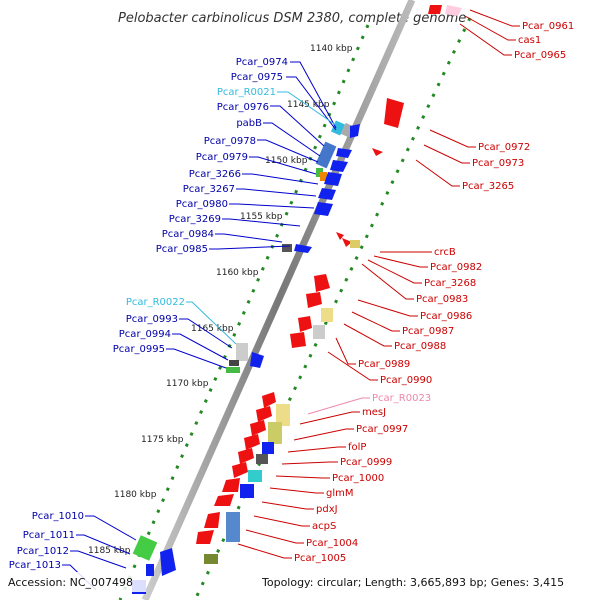  Describe the element at coordinates (382, 429) in the screenshot. I see `gene-label: Pcar_0997` at that location.